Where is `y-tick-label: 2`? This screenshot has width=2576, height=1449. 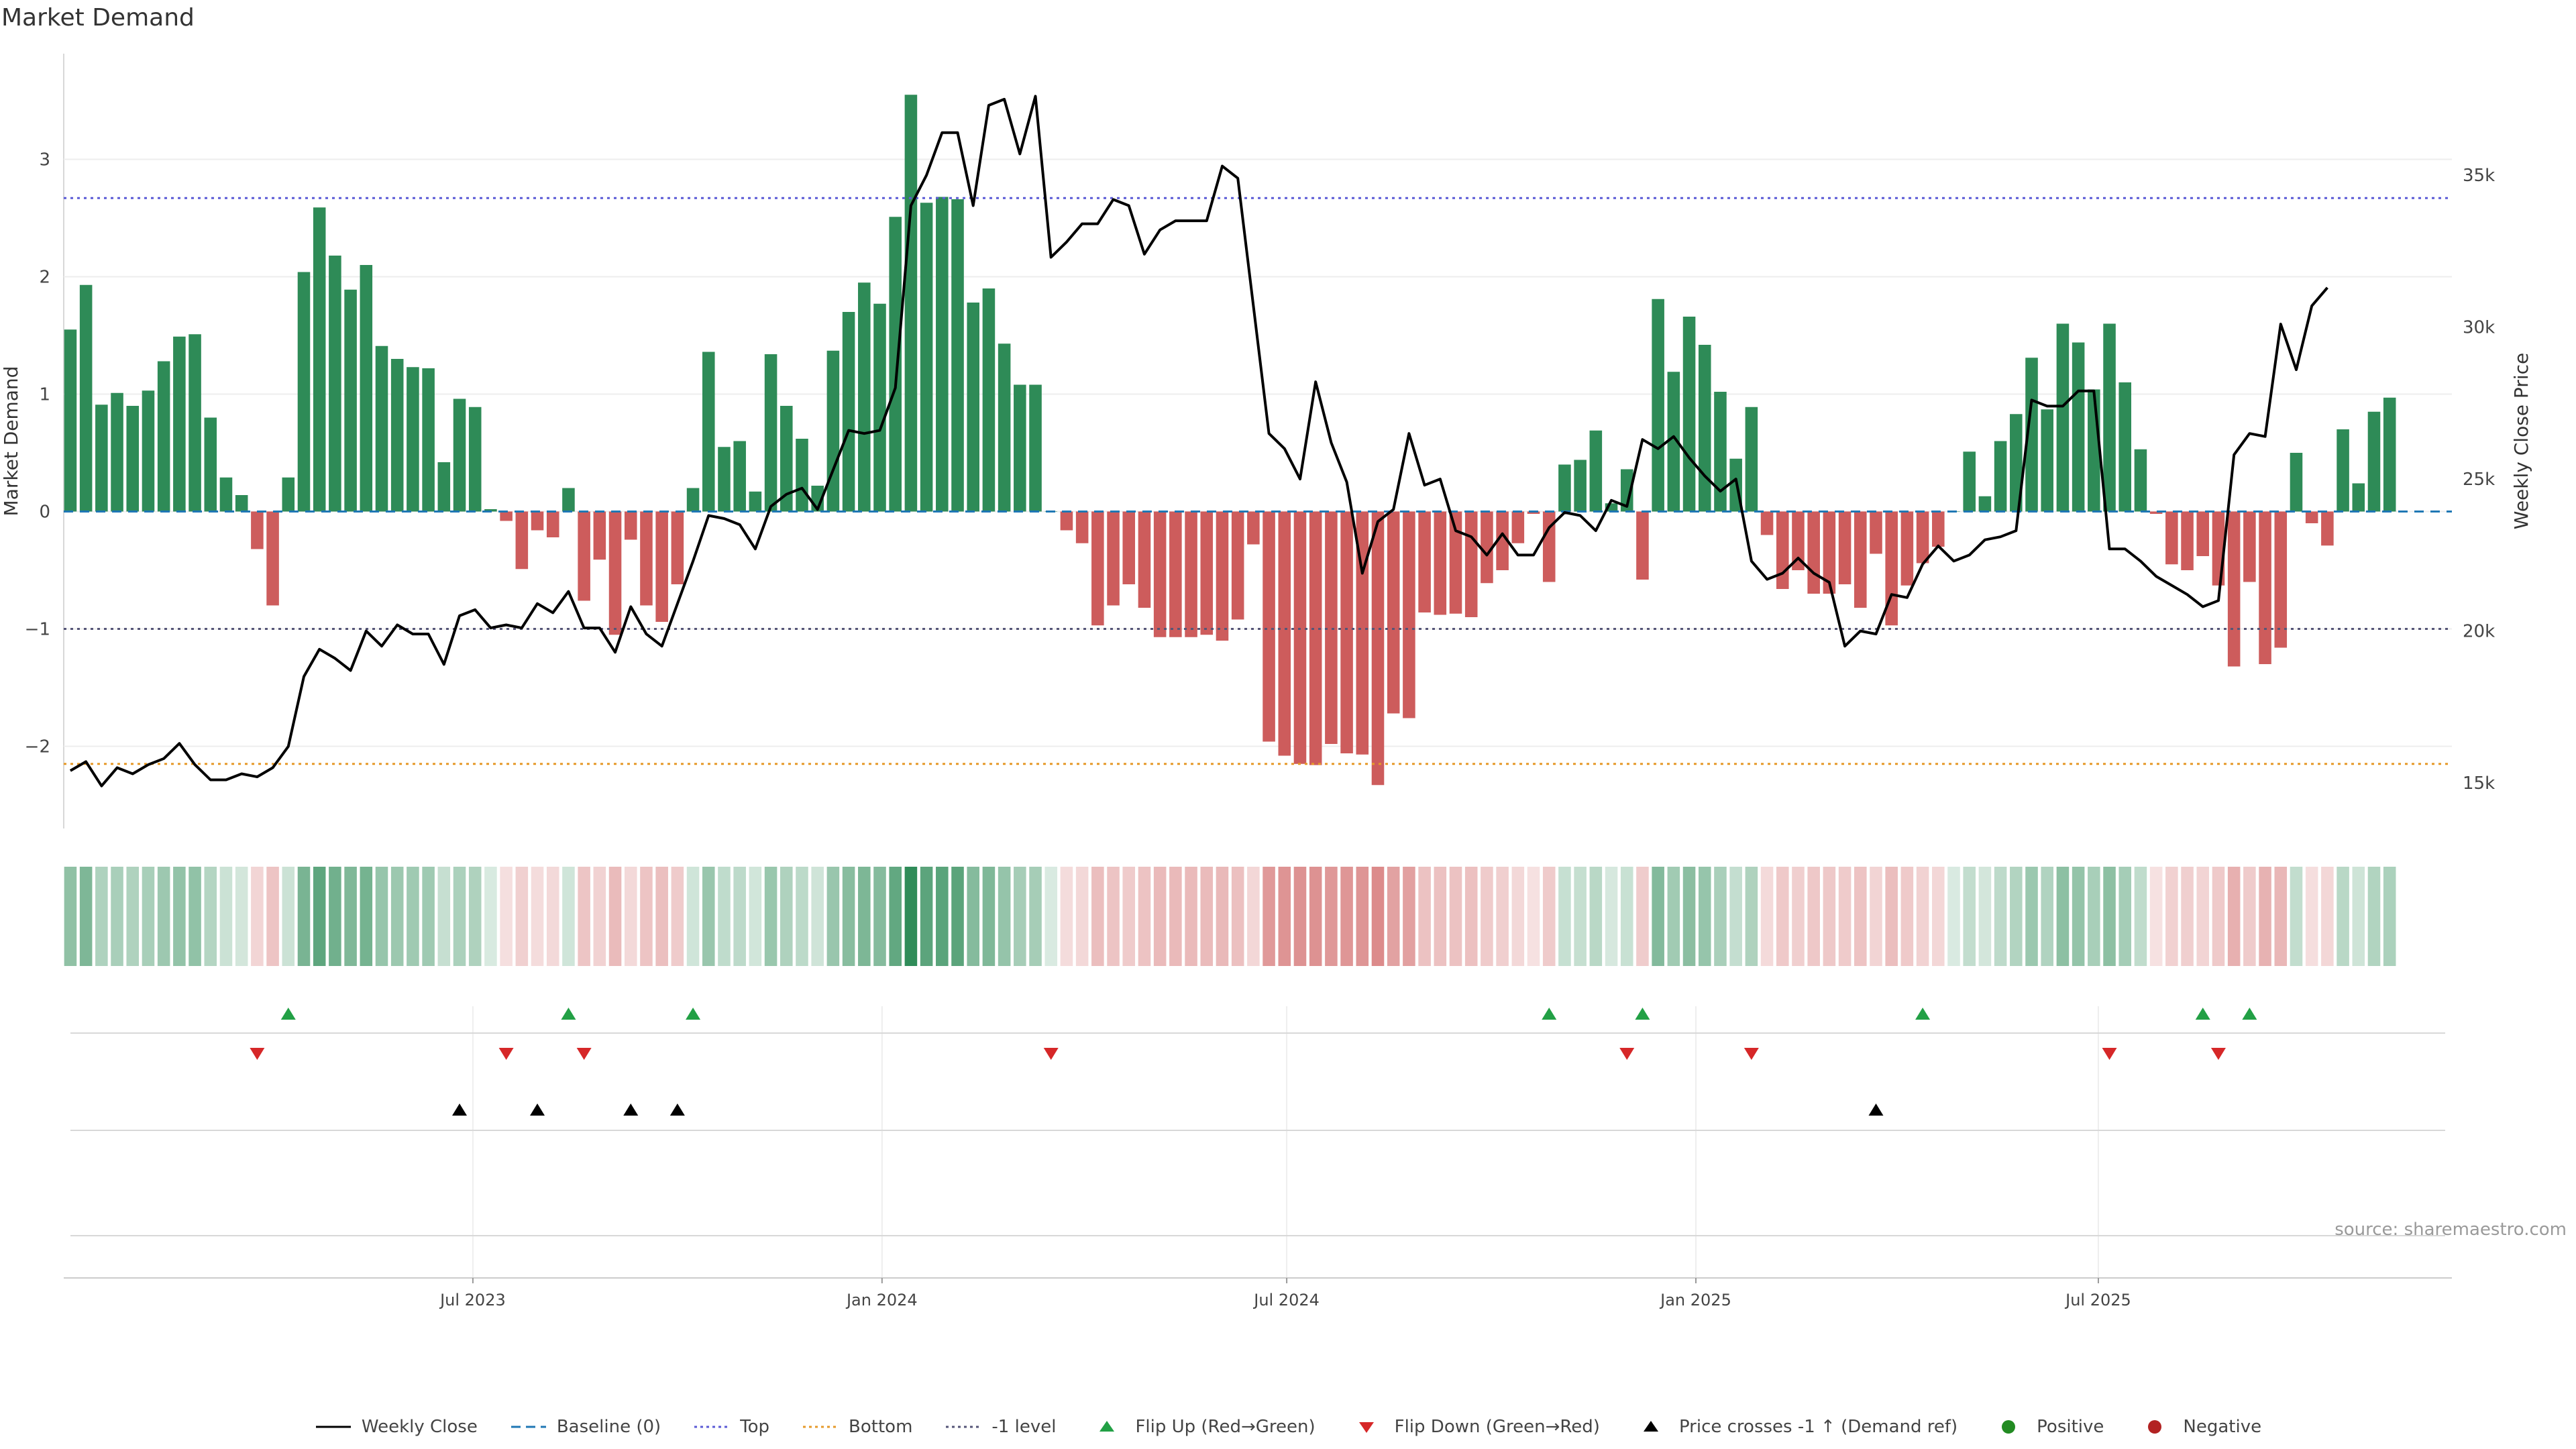
y-tick-label: 2 is located at coordinates (44, 278).